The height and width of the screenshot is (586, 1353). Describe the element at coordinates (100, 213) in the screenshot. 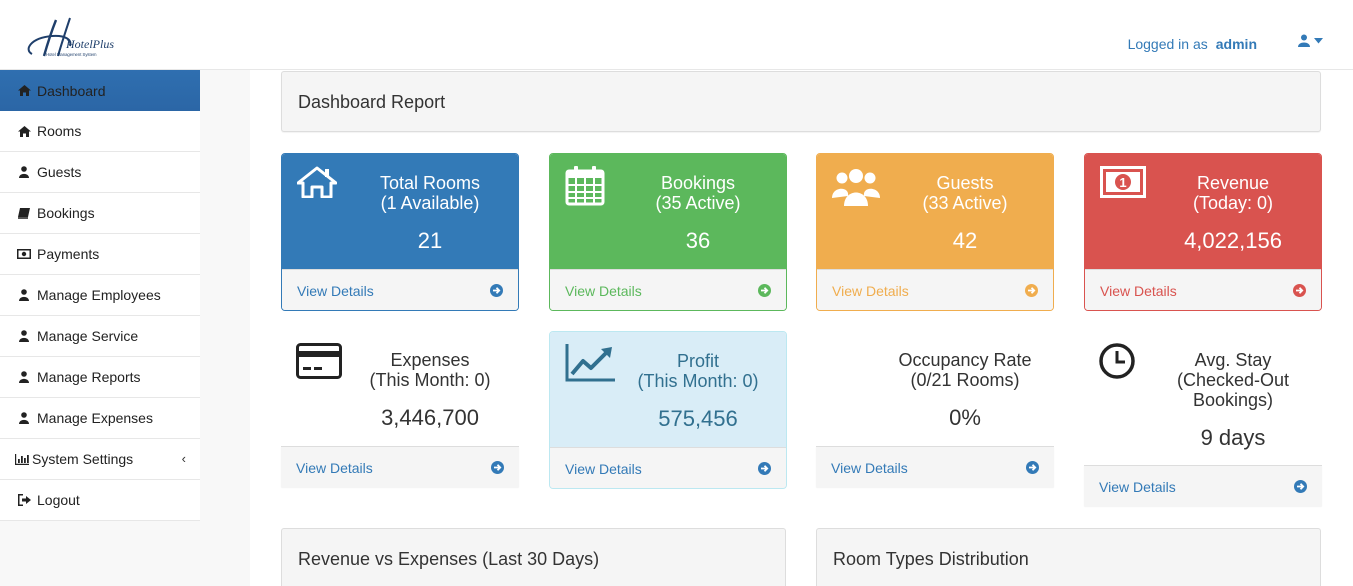

I see `sidebar-item-bookings: Bookings` at that location.